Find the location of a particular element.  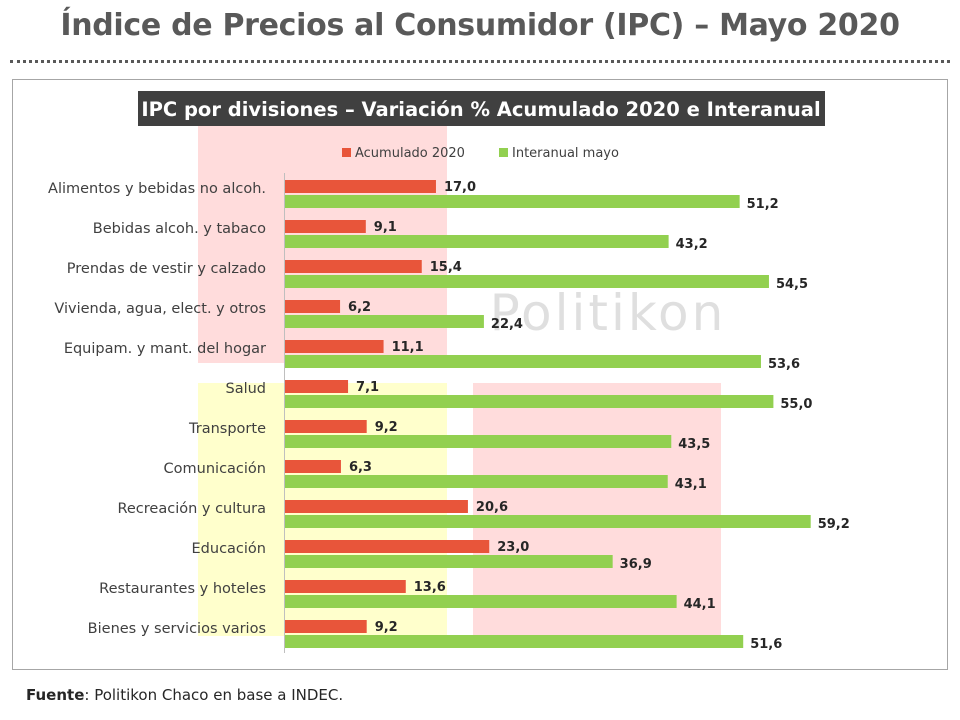

legend-swatch-acumulado is located at coordinates (346, 152).